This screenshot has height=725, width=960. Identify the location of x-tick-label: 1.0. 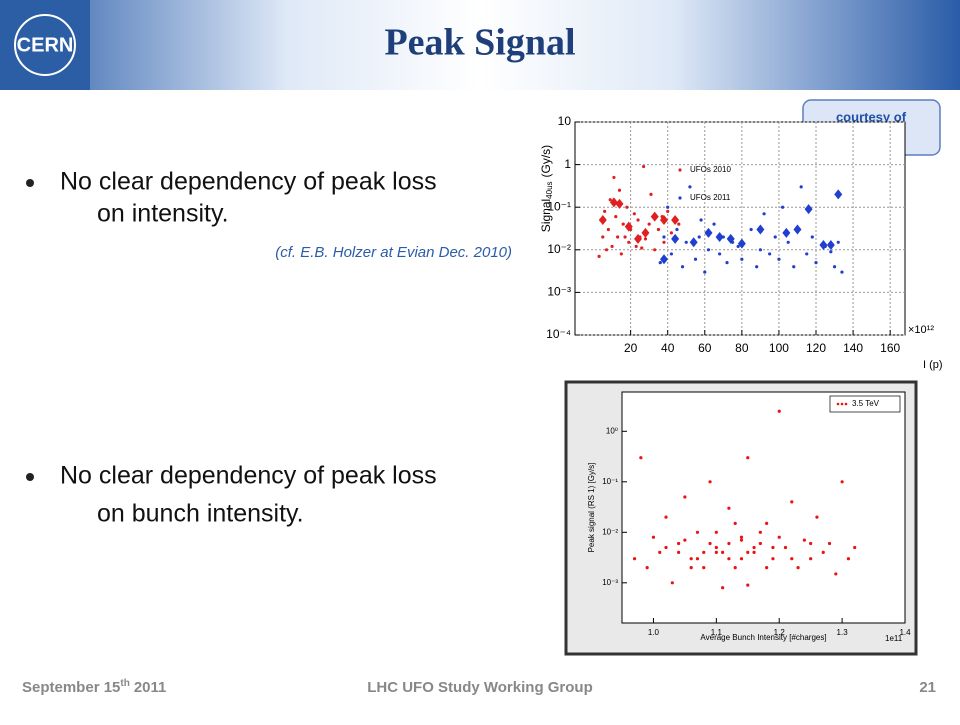
(654, 632).